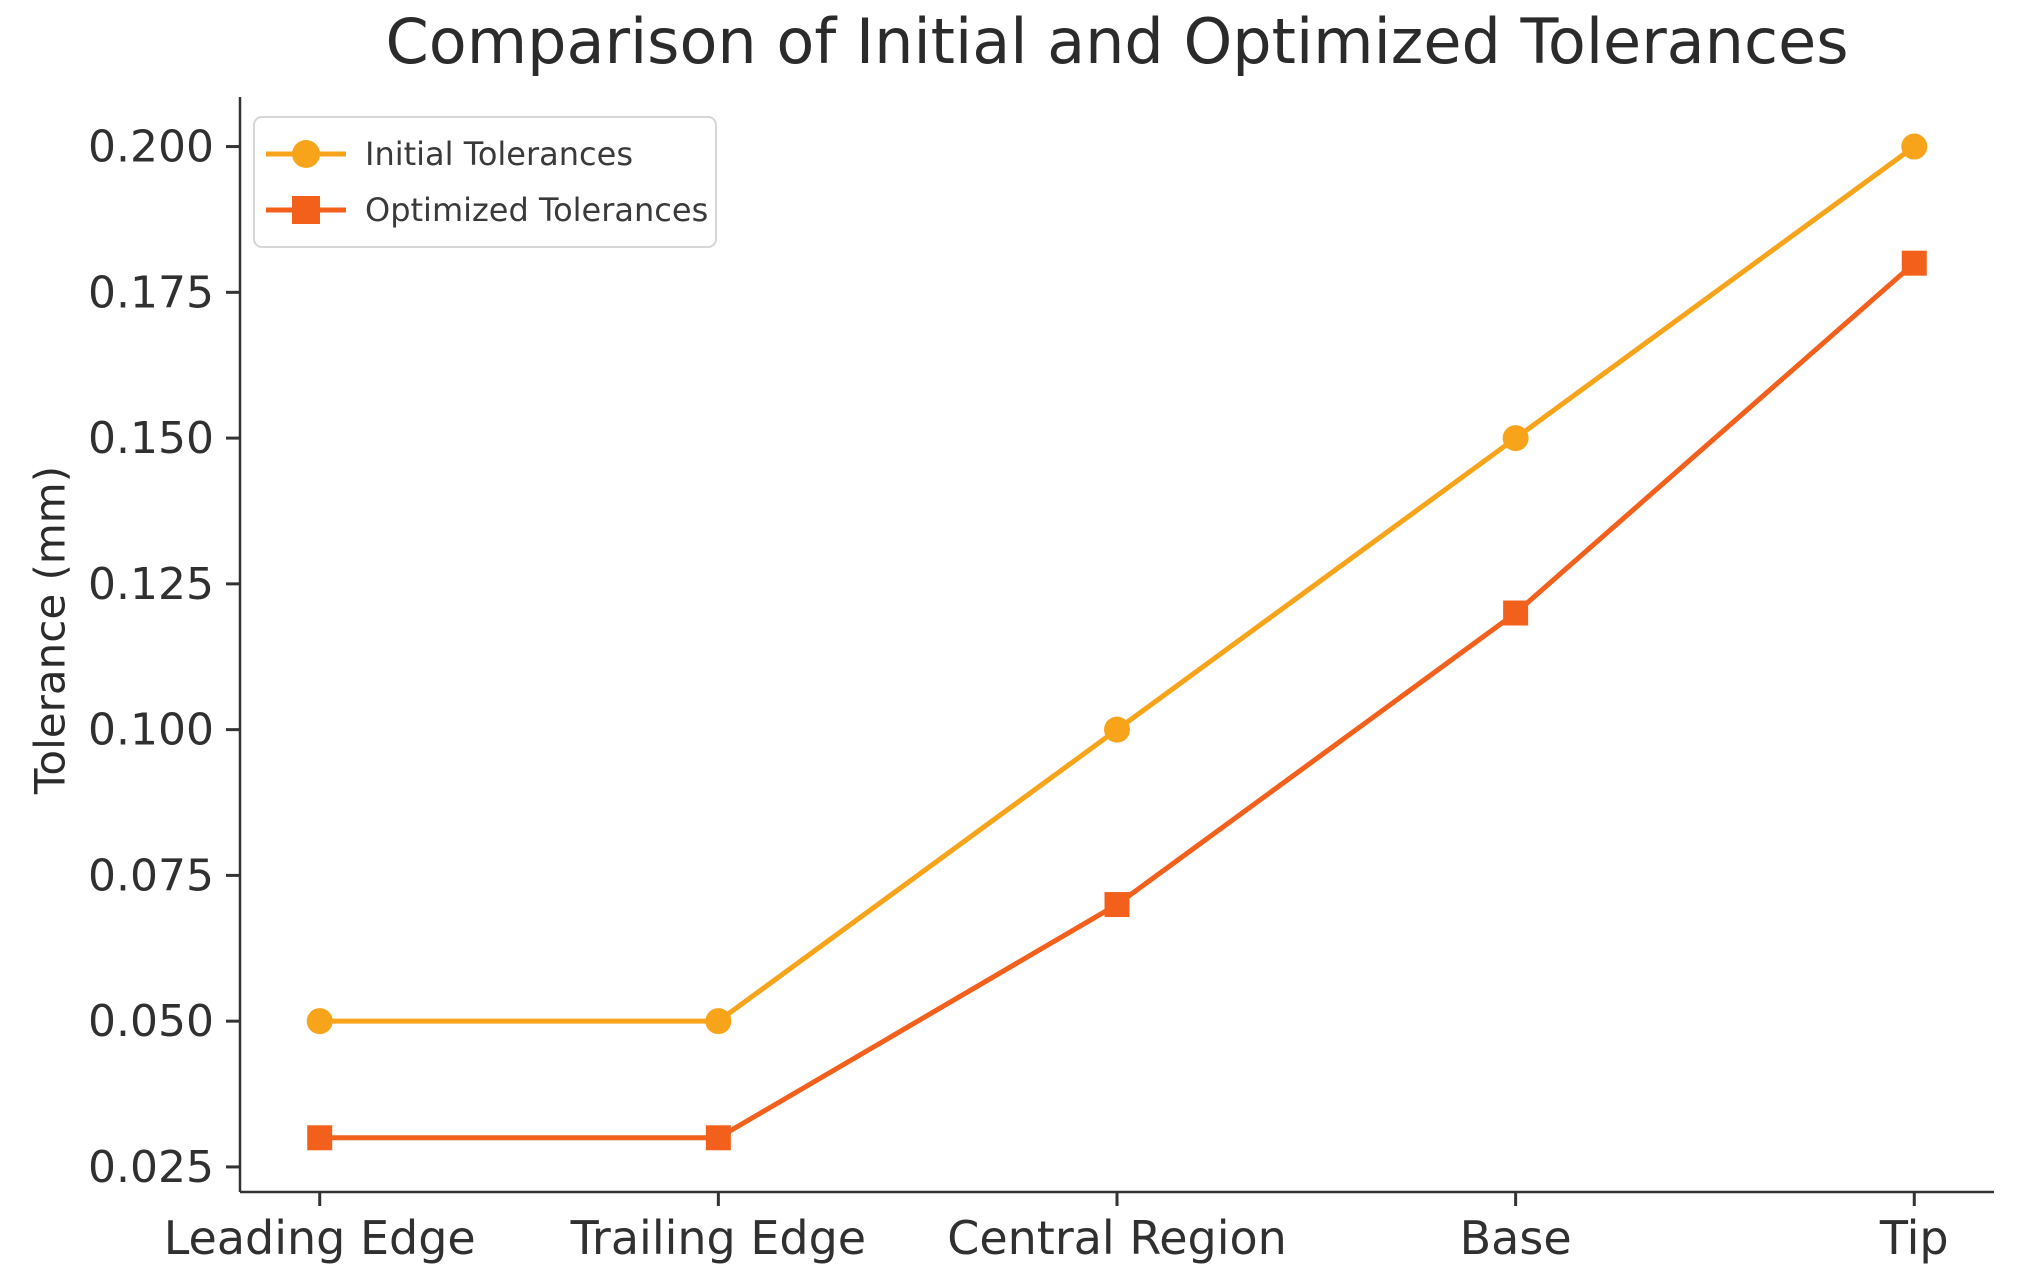  Describe the element at coordinates (320, 1238) in the screenshot. I see `x-tick-label: Leading Edge` at that location.